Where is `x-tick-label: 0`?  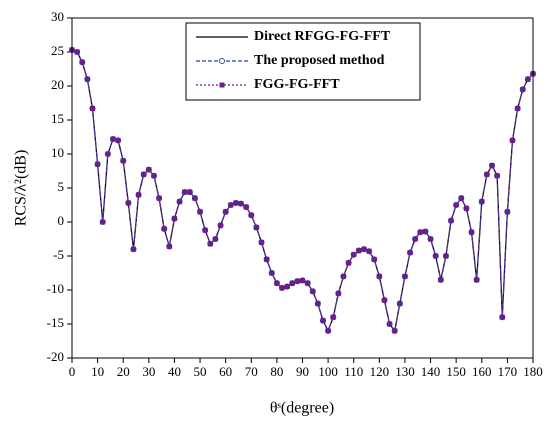
x-tick-label: 0 is located at coordinates (72, 371).